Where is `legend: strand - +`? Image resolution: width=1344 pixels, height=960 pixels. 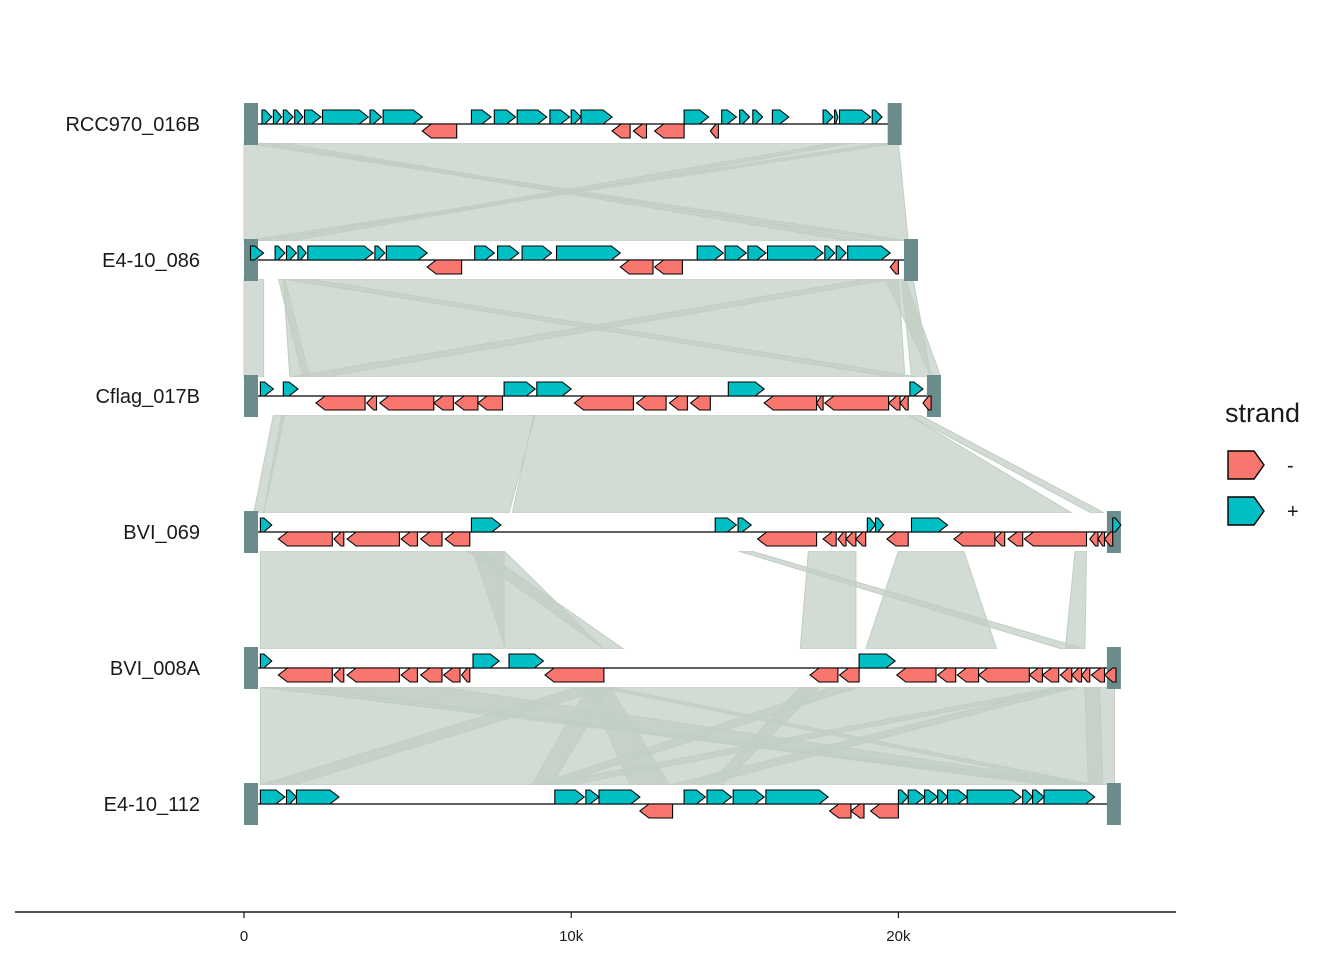 legend: strand - + is located at coordinates (1262, 462).